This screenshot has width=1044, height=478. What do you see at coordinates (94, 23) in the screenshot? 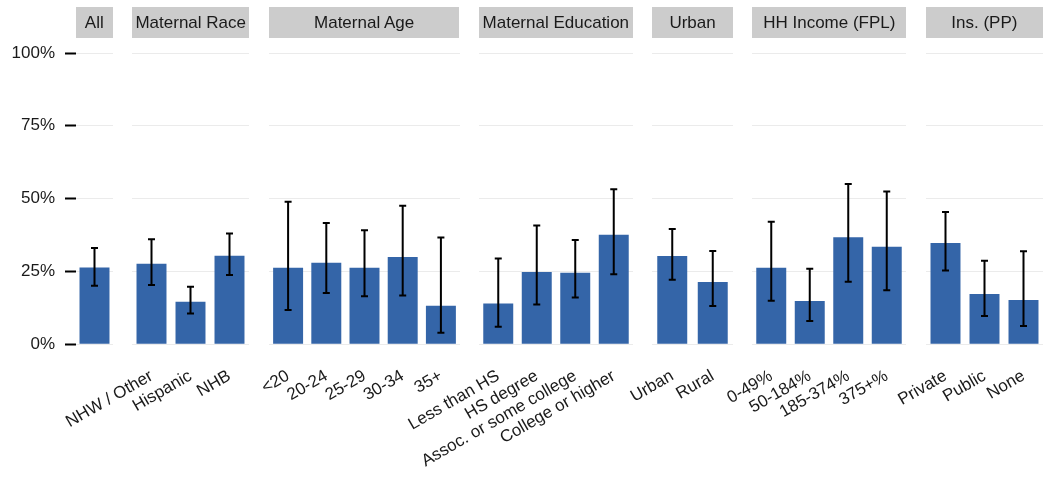
I see `chart-title: All` at bounding box center [94, 23].